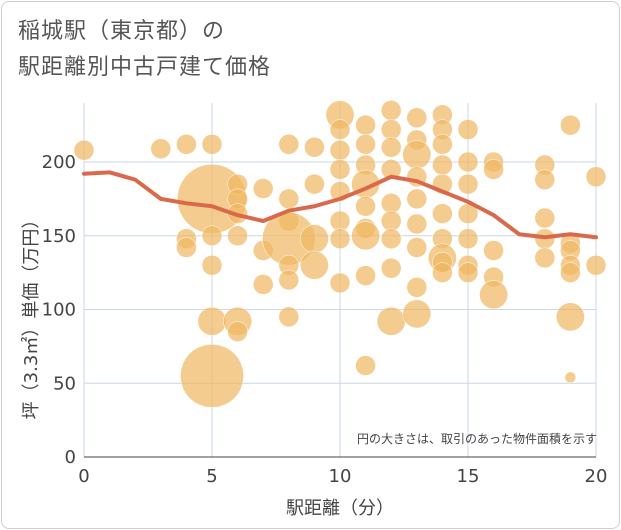 This screenshot has height=530, width=621. Describe the element at coordinates (340, 508) in the screenshot. I see `x-axis-title: 駅距離（分）` at that location.